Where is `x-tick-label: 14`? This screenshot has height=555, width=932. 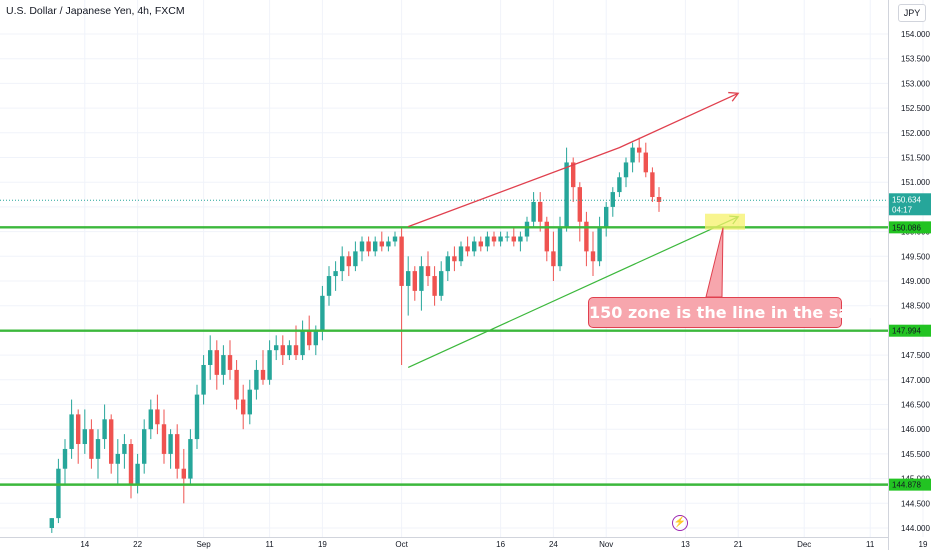 x-tick-label: 14 is located at coordinates (84, 544).